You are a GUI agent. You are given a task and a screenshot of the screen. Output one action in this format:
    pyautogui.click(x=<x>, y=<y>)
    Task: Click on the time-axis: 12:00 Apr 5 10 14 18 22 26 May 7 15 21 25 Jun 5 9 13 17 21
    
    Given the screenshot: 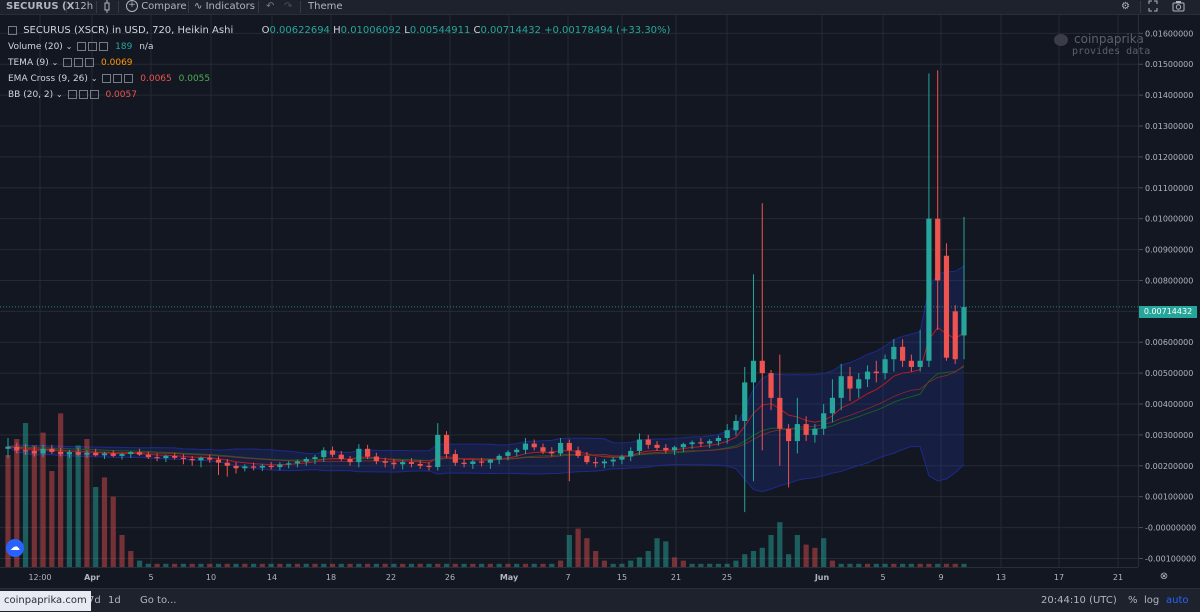 What is the action you would take?
    pyautogui.click(x=569, y=577)
    